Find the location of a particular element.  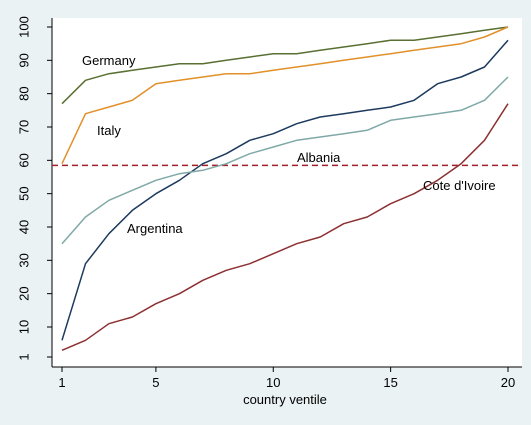

y-tick-label: 50 is located at coordinates (23, 193).